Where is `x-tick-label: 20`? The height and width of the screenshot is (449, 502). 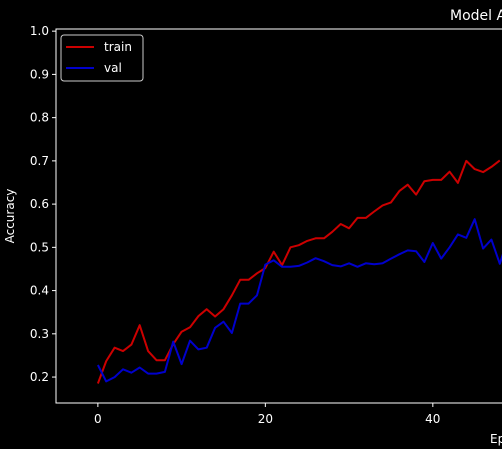
x-tick-label: 20 is located at coordinates (265, 419).